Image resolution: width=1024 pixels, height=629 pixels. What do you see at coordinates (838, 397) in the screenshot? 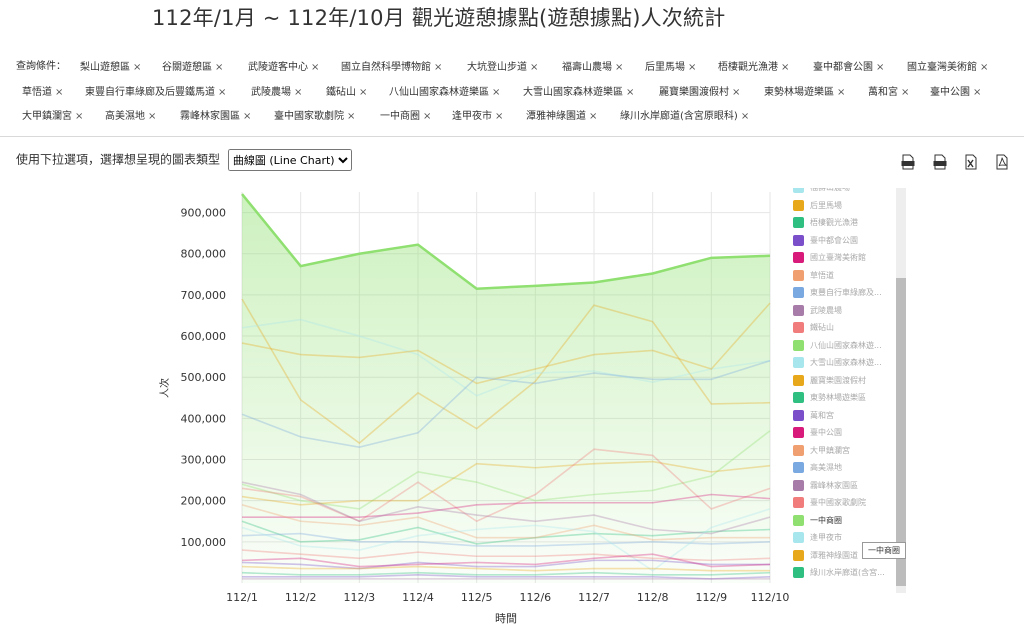
I see `legend-label: 東勢林場遊樂區` at bounding box center [838, 397].